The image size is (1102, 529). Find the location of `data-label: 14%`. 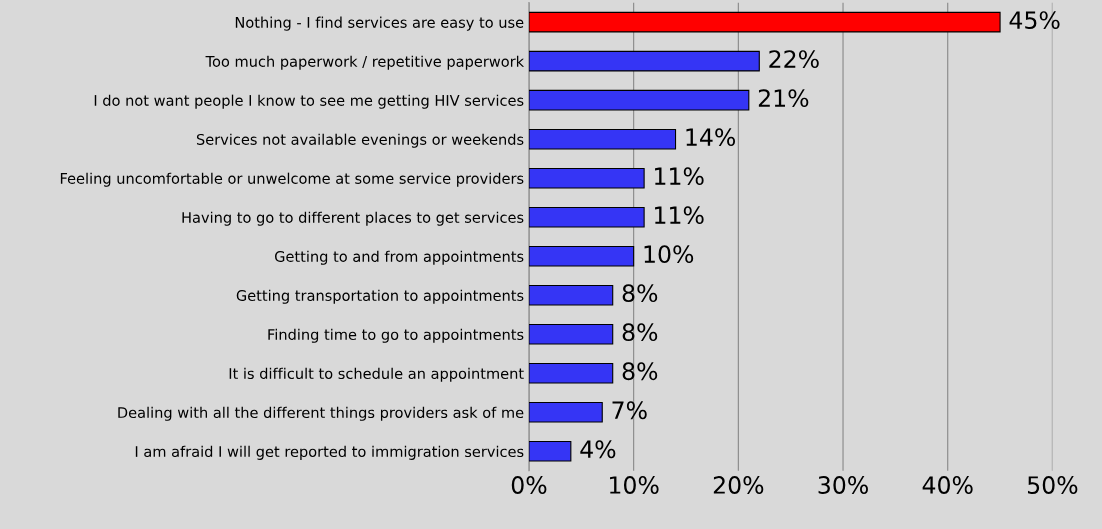

data-label: 14% is located at coordinates (711, 137).